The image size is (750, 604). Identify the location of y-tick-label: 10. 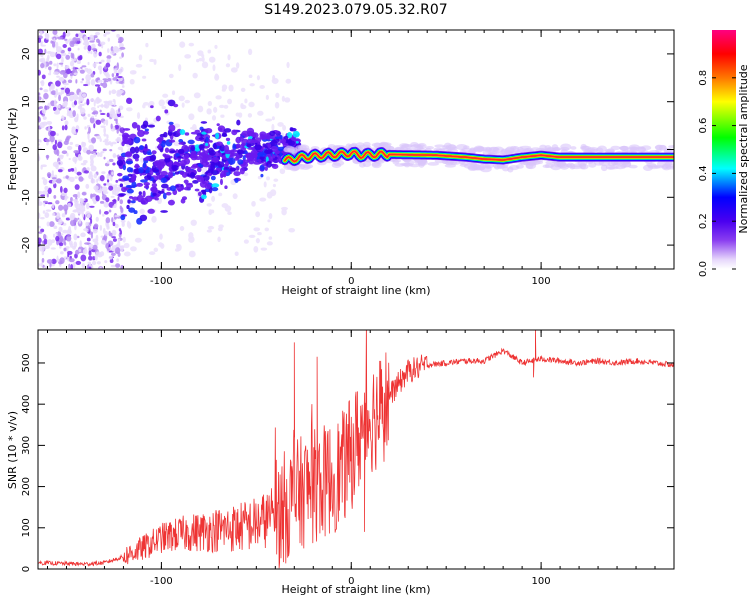
(26, 101).